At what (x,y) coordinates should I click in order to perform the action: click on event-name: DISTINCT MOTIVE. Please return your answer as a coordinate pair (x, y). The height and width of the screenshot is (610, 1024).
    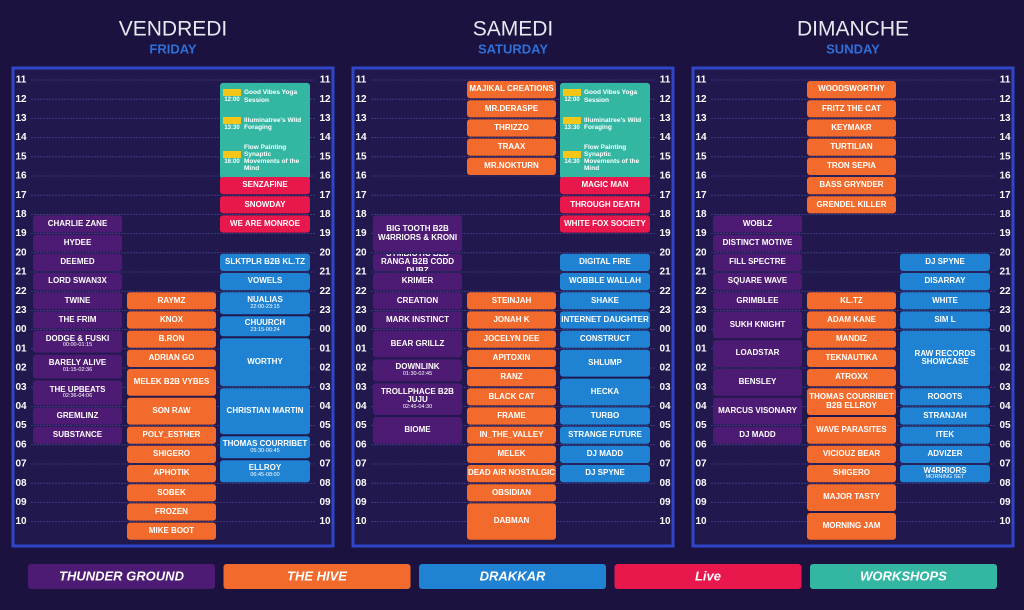
    Looking at the image, I should click on (757, 242).